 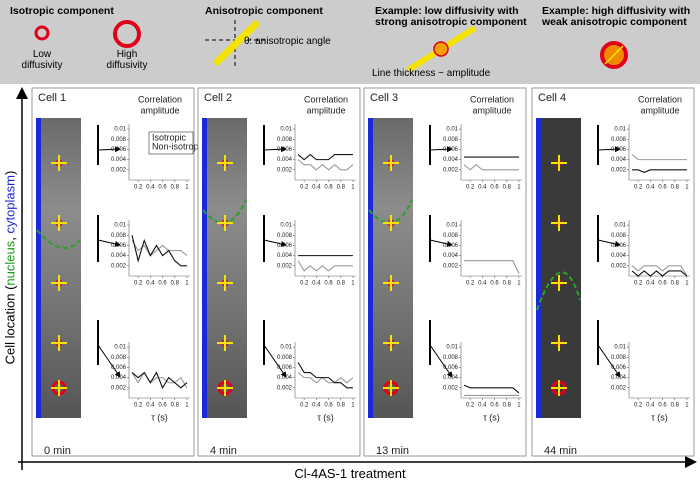 I want to click on panel-label: Cell 3, so click(x=384, y=98).